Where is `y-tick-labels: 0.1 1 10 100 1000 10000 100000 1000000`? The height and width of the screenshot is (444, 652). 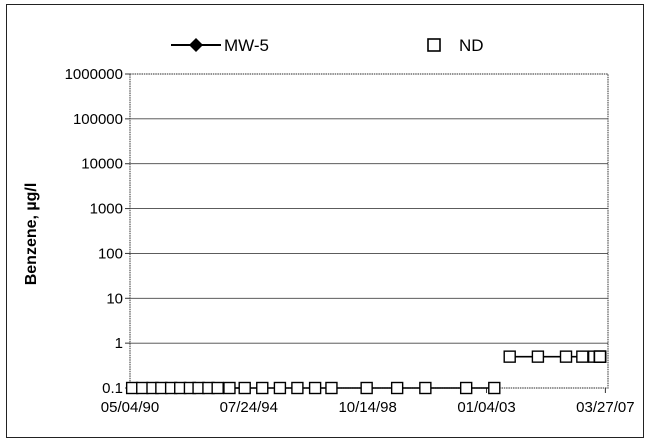 y-tick-labels: 0.1 1 10 100 1000 10000 100000 1000000 is located at coordinates (94, 231).